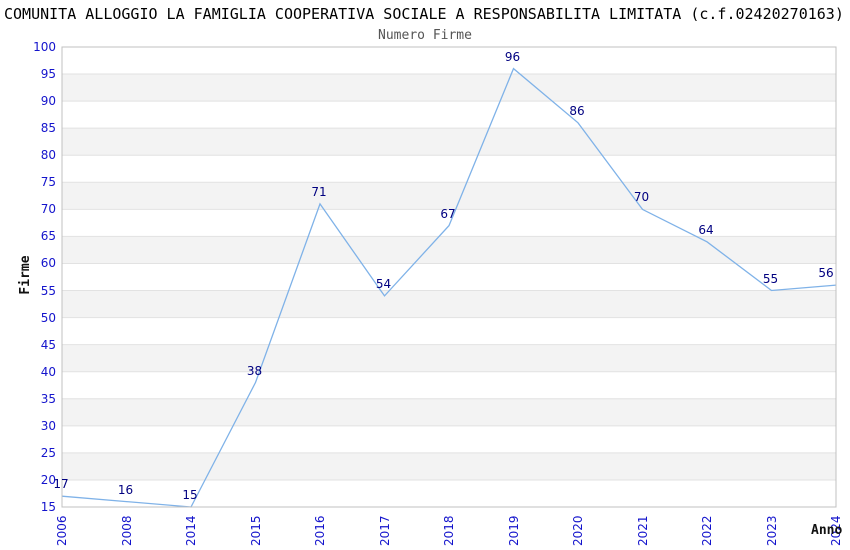 The width and height of the screenshot is (850, 550). Describe the element at coordinates (827, 530) in the screenshot. I see `x-axis-title: Anno` at that location.